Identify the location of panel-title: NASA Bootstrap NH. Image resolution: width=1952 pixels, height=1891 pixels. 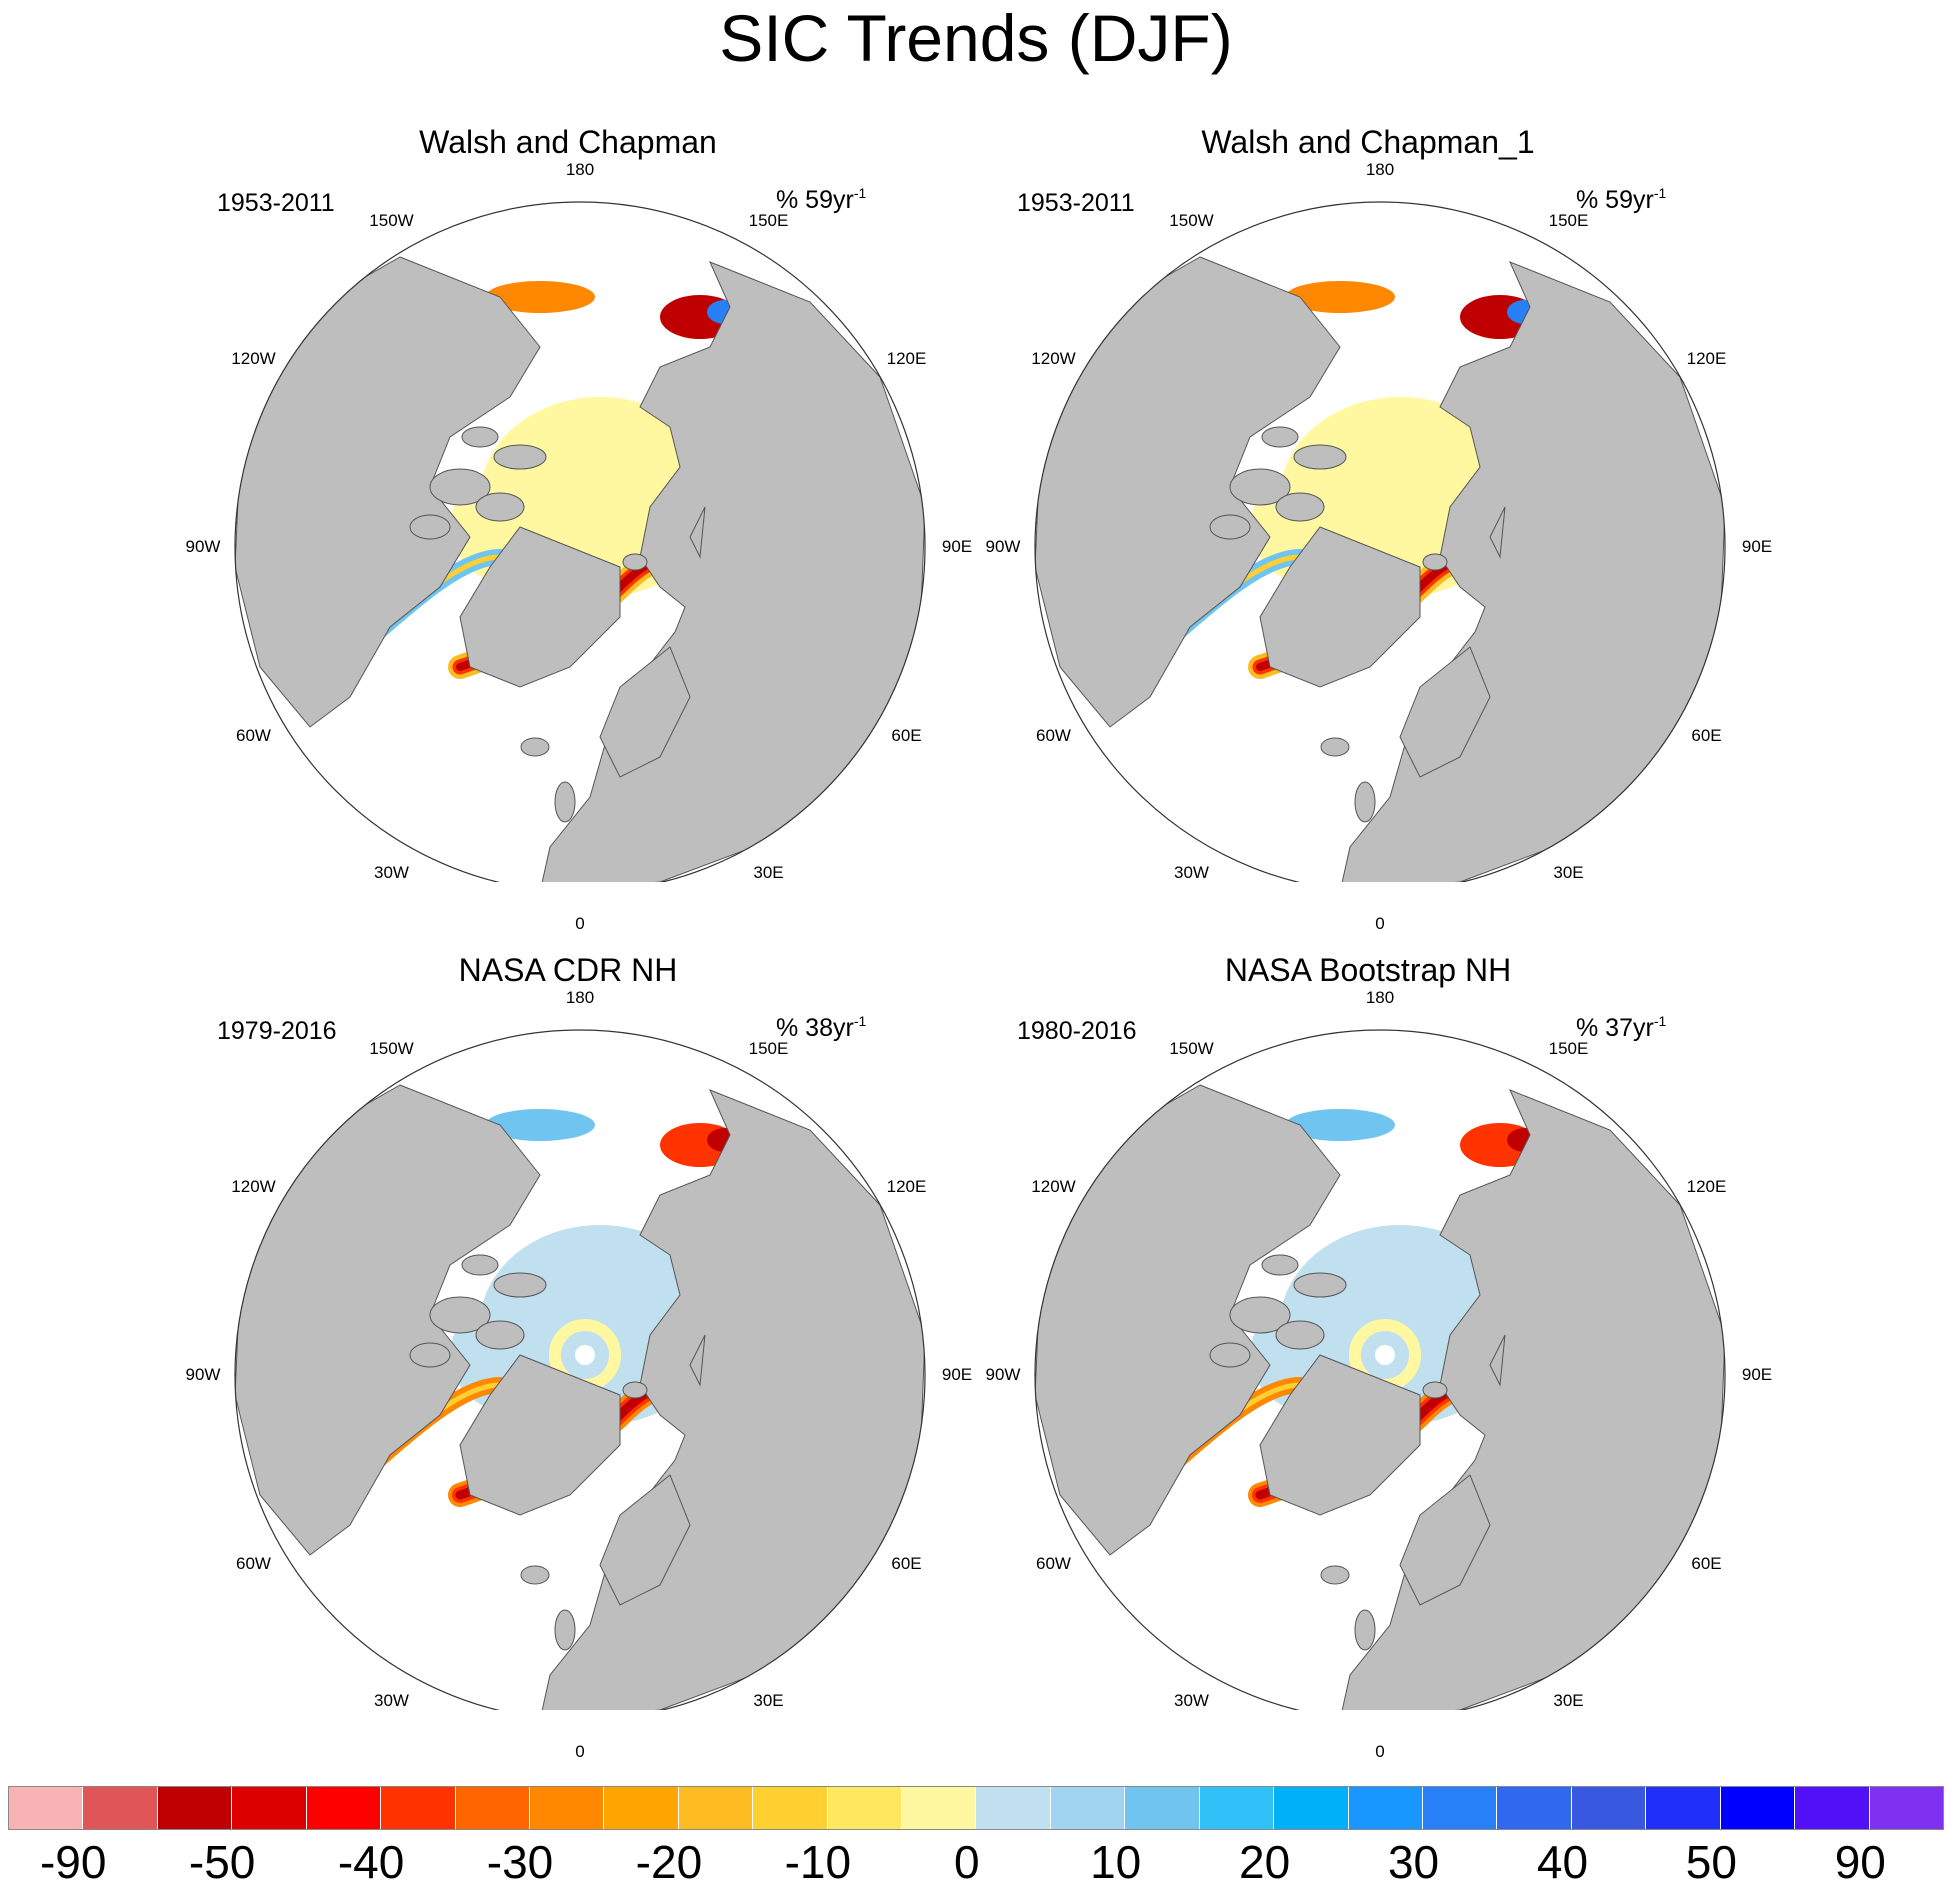
(1368, 970).